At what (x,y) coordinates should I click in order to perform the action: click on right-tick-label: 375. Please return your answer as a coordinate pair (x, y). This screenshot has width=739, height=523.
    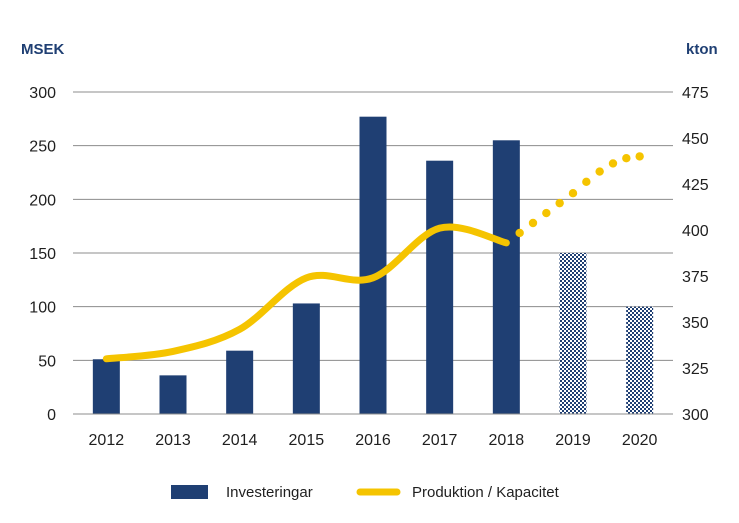
    Looking at the image, I should click on (695, 277).